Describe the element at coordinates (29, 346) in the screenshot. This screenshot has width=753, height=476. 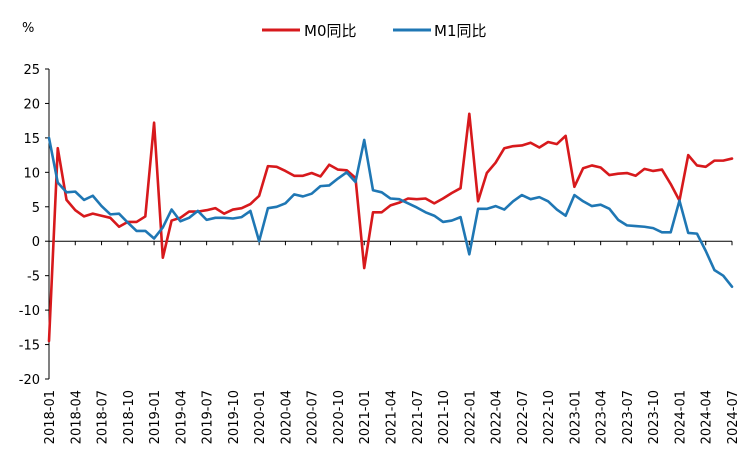
I see `y-tick-label: -15` at that location.